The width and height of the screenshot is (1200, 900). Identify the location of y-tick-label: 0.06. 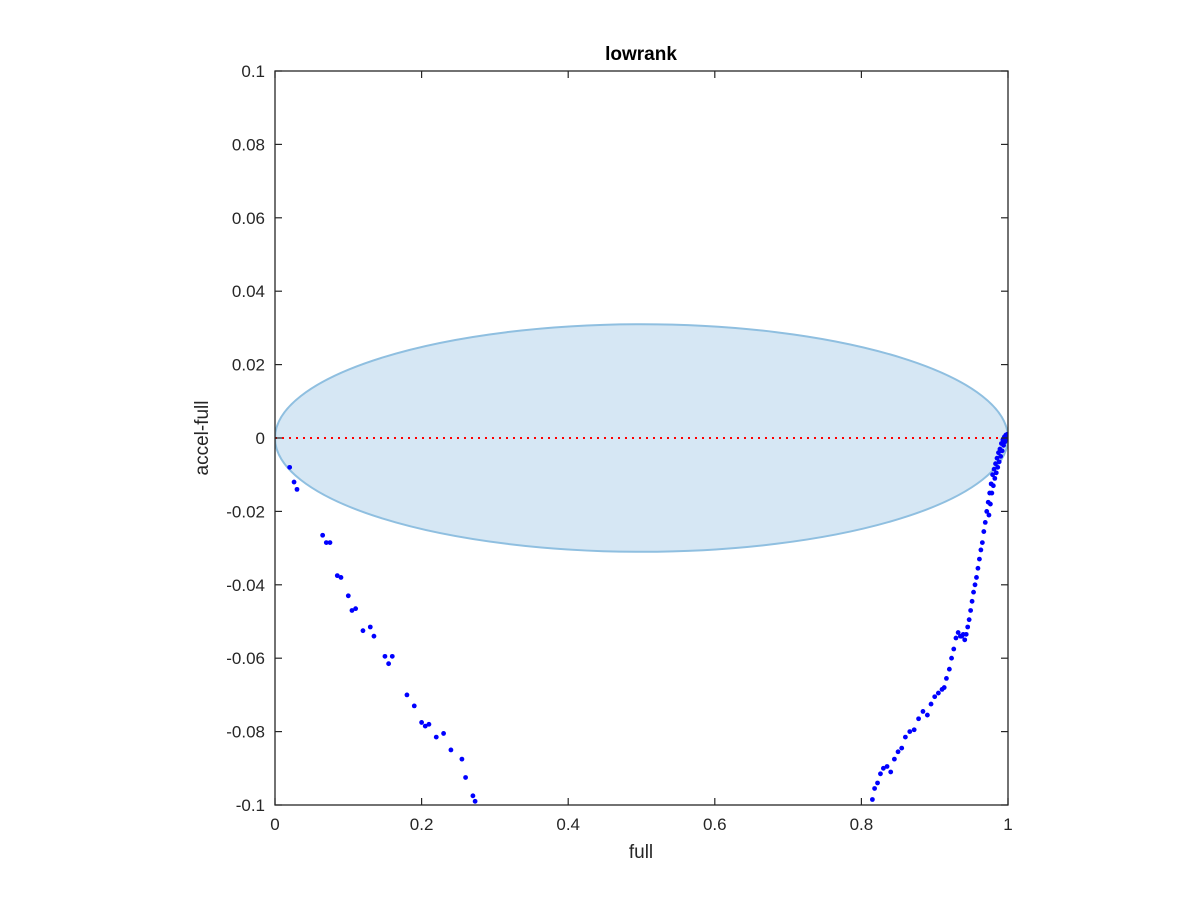
(248, 218).